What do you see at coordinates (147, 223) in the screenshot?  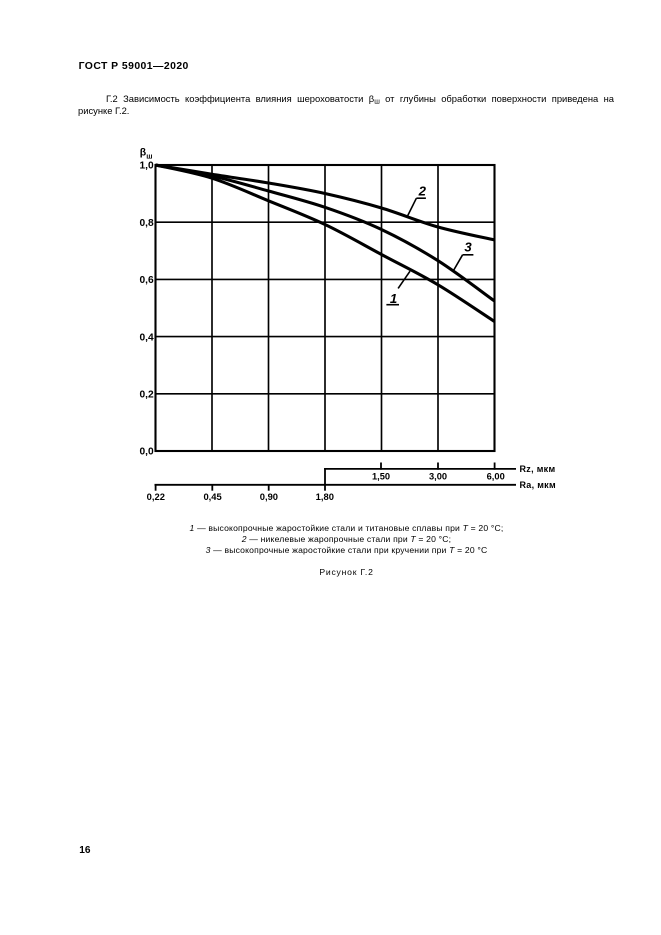 I see `svg-text: 0,8` at bounding box center [147, 223].